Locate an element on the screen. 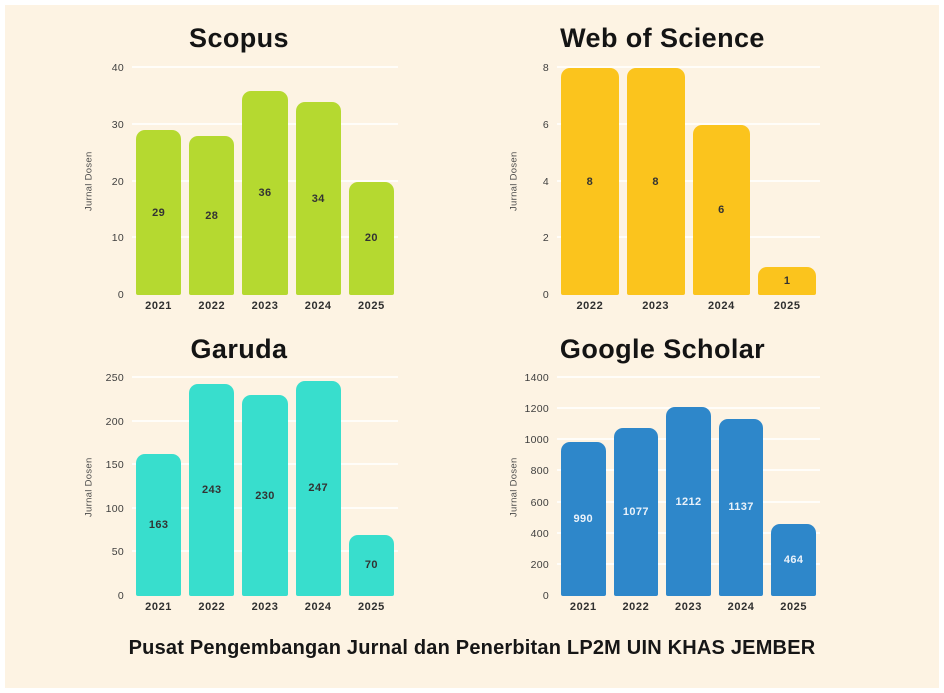 This screenshot has width=944, height=693. y-tick-label: 600 is located at coordinates (539, 502).